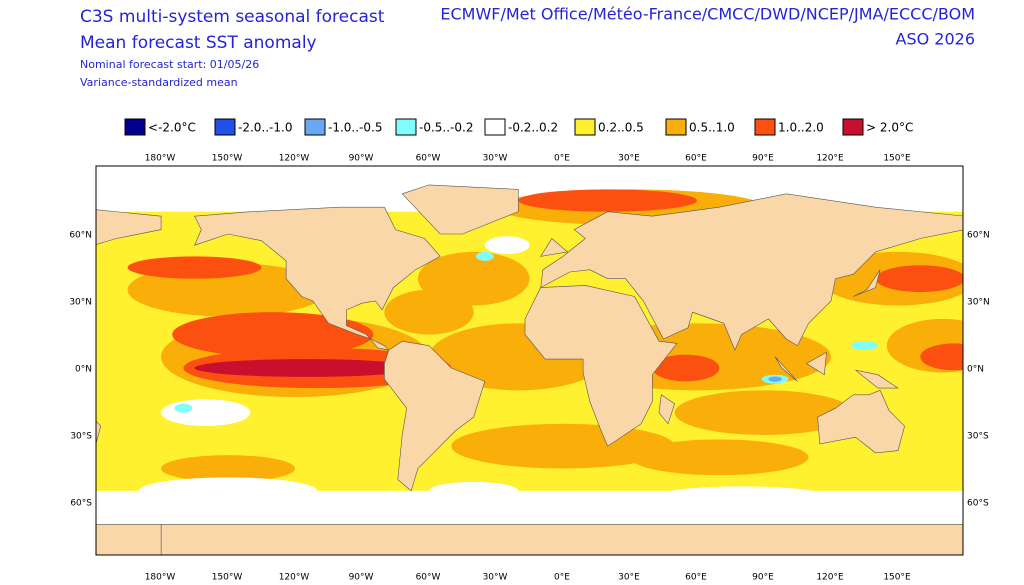  What do you see at coordinates (355, 128) in the screenshot?
I see `legend-label: -1.0..-0.5` at bounding box center [355, 128].